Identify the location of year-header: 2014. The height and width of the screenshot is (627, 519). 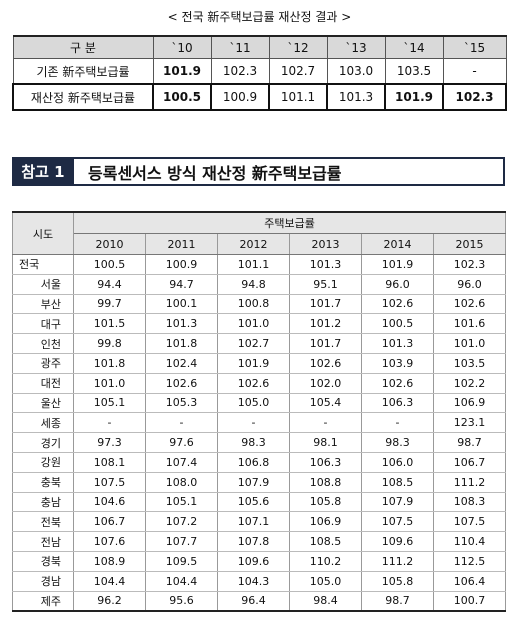
(397, 244).